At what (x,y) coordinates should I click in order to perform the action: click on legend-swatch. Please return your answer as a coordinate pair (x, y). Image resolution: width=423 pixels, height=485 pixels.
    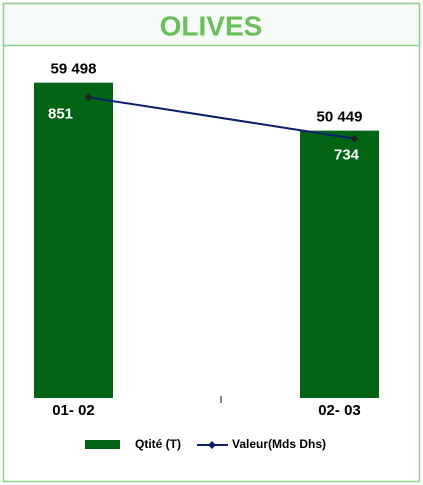
    Looking at the image, I should click on (102, 444).